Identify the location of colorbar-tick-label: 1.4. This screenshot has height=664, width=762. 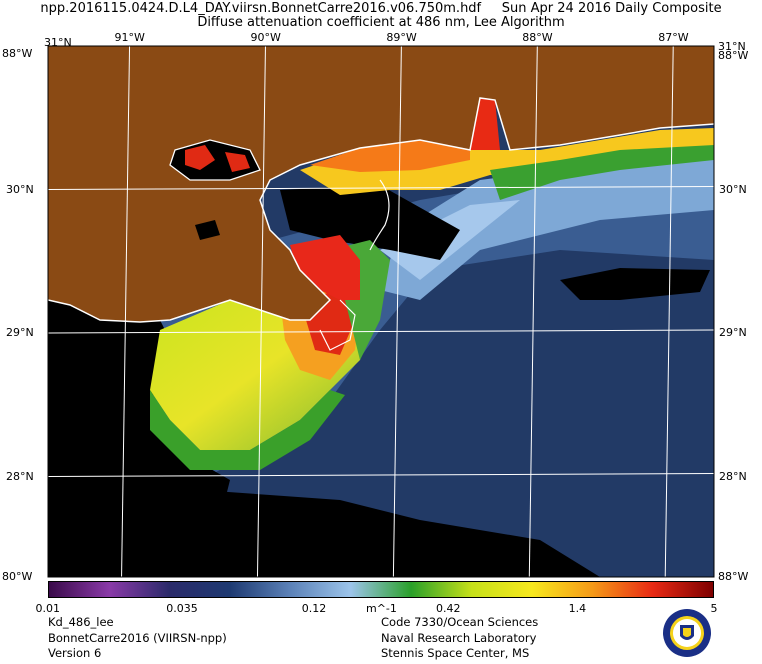
(577, 608).